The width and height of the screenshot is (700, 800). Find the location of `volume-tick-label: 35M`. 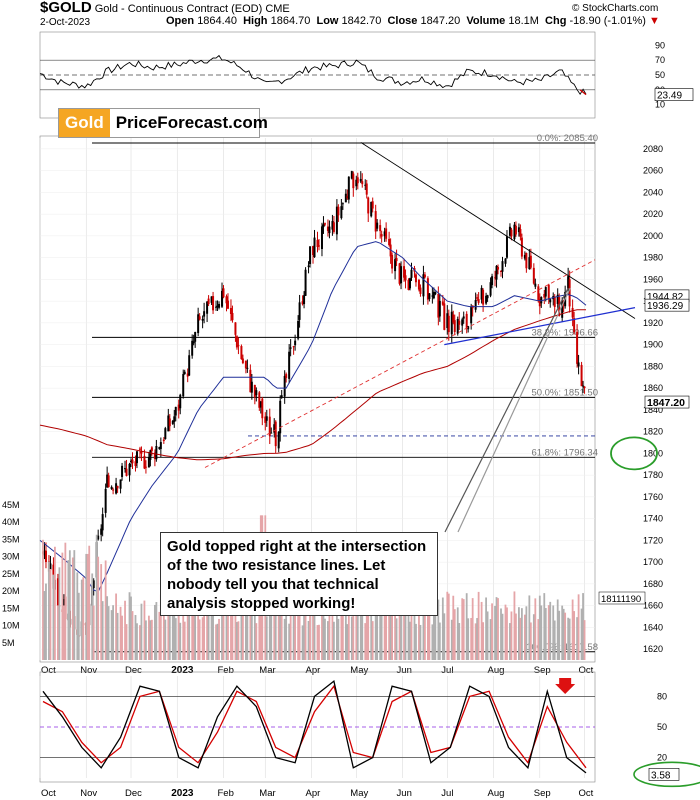

volume-tick-label: 35M is located at coordinates (11, 539).